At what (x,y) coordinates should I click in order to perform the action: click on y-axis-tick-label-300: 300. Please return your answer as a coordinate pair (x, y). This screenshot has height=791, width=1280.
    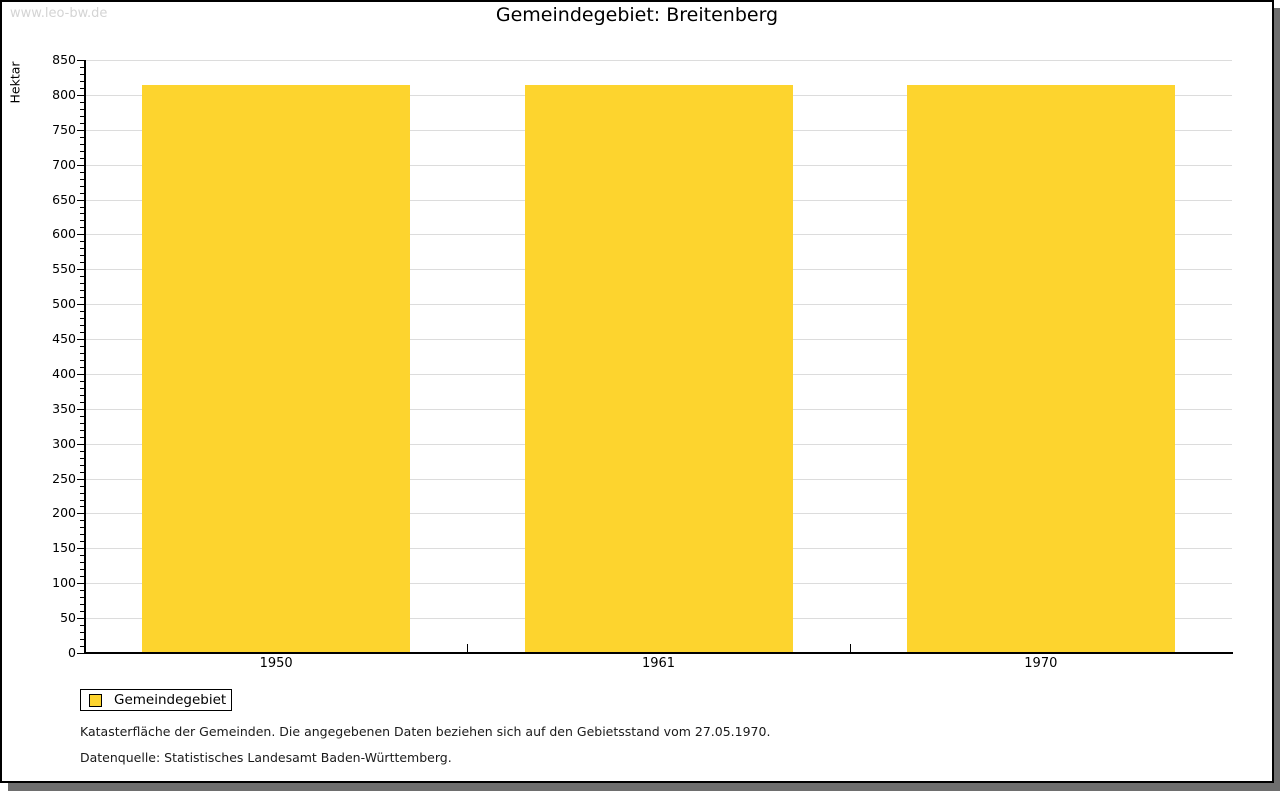
    Looking at the image, I should click on (64, 443).